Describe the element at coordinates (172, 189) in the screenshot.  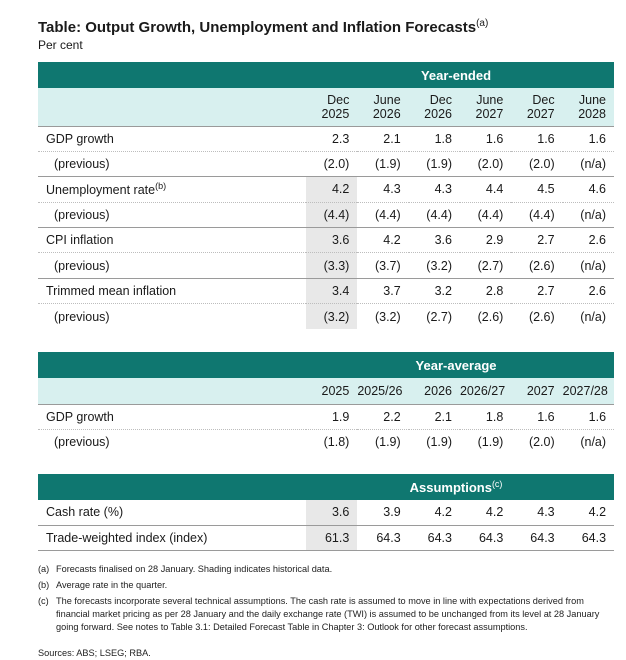
I see `row-label: Unemployment rate(b)` at that location.